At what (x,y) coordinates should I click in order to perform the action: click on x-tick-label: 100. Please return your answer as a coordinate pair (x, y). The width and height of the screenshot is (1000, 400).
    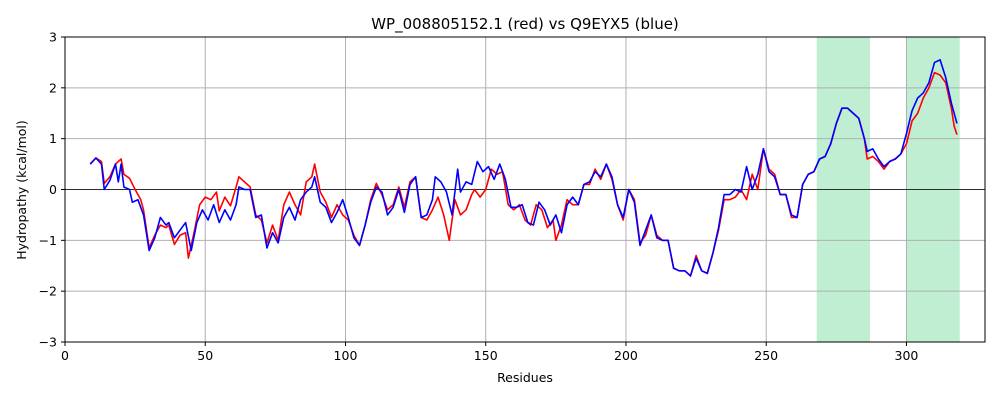
    Looking at the image, I should click on (346, 355).